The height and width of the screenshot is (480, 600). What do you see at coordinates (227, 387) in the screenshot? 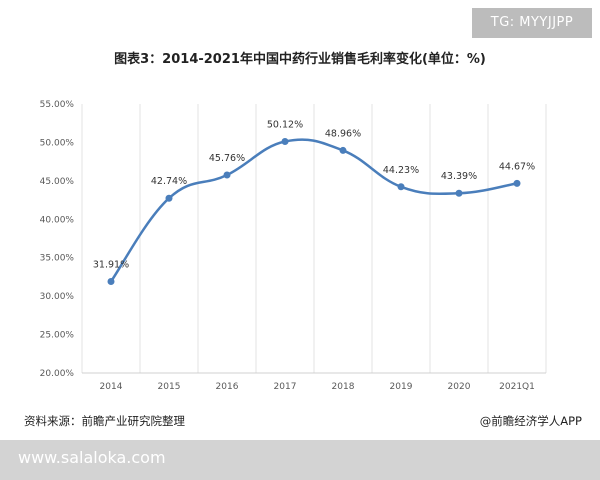
I see `x-tick-label: 2016` at bounding box center [227, 387].